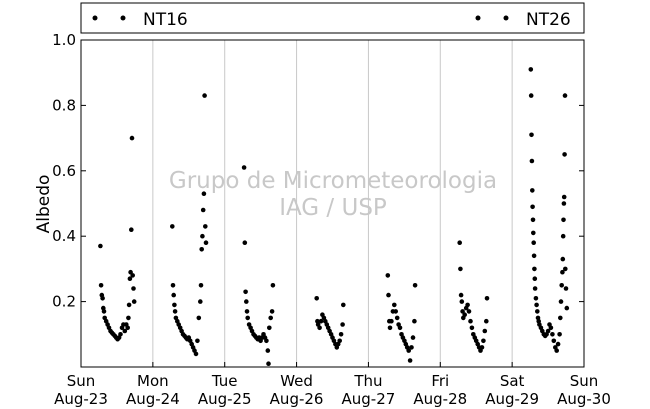  What do you see at coordinates (140, 20) in the screenshot?
I see `legend-entry: NT16` at bounding box center [140, 20].